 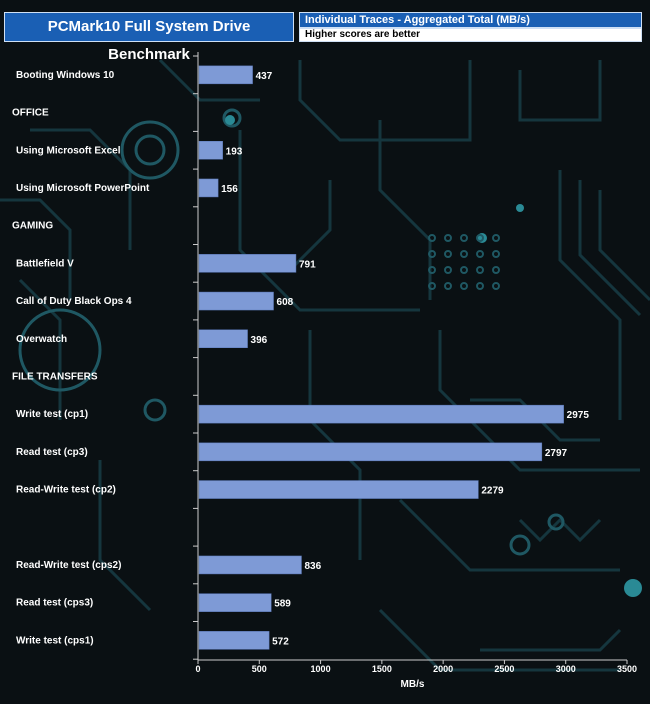 What do you see at coordinates (264, 76) in the screenshot?
I see `data-label: 437` at bounding box center [264, 76].